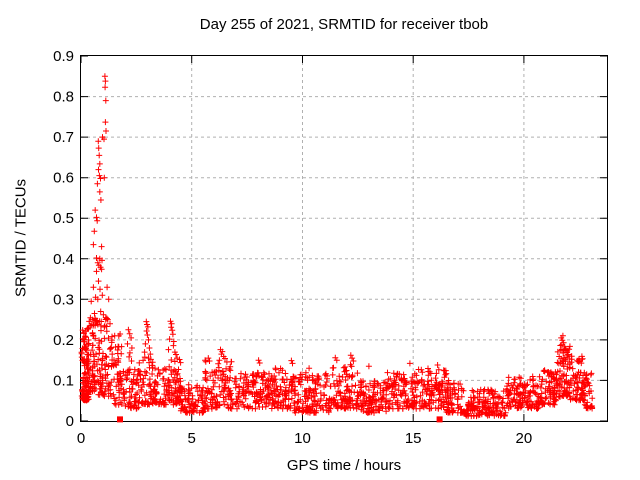 The image size is (640, 480). What do you see at coordinates (413, 438) in the screenshot?
I see `x-tick-label: 15` at bounding box center [413, 438].